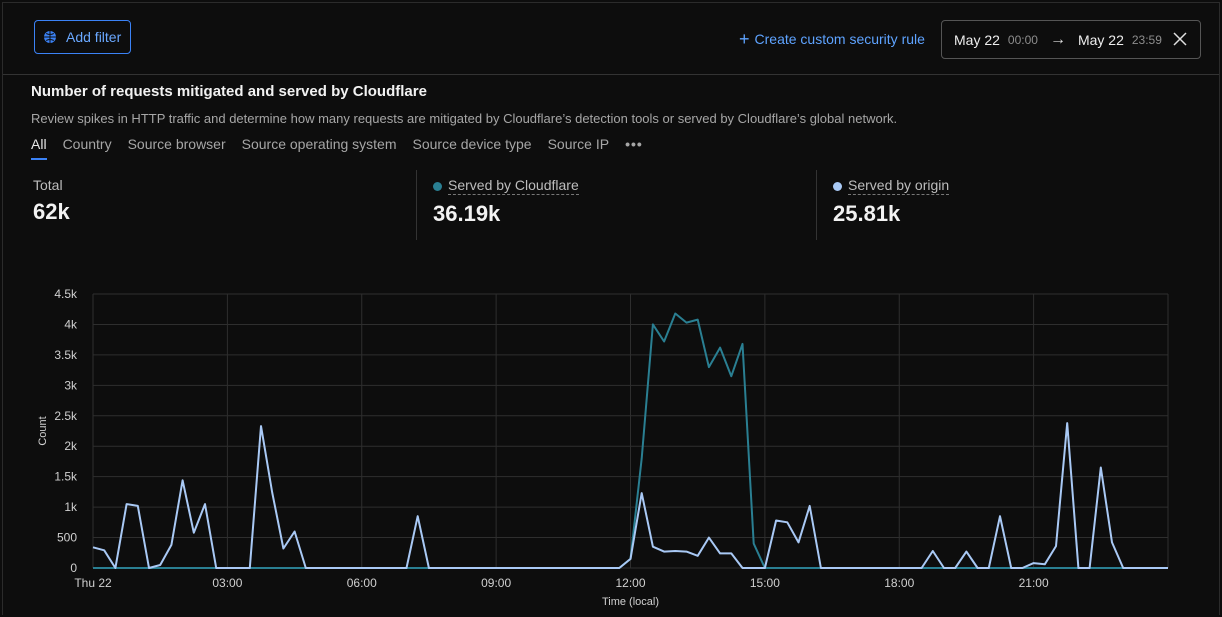 The width and height of the screenshot is (1222, 617). Describe the element at coordinates (1180, 39) in the screenshot. I see `close-icon` at that location.